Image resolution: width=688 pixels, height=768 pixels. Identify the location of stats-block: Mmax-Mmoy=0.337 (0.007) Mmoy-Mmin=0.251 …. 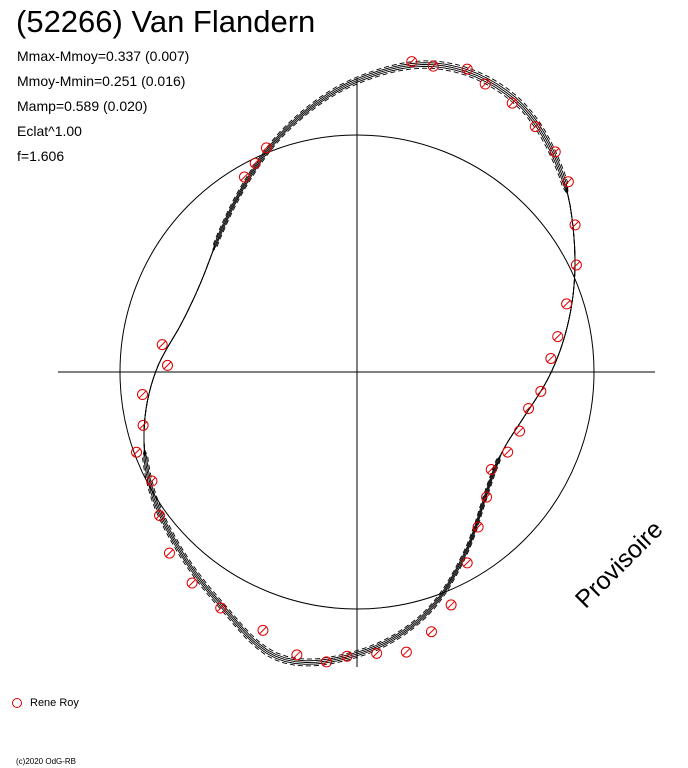
(103, 106).